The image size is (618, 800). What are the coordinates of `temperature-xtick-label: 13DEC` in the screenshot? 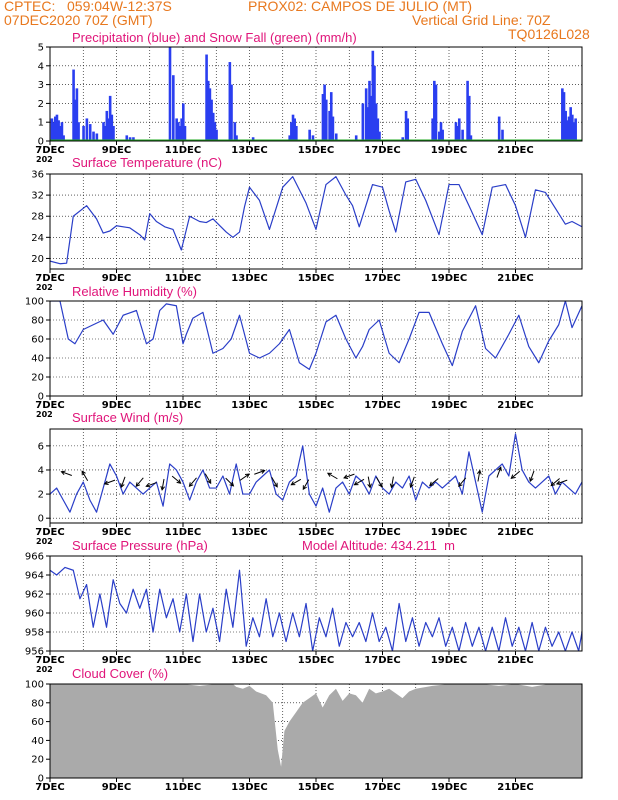 It's located at (249, 278).